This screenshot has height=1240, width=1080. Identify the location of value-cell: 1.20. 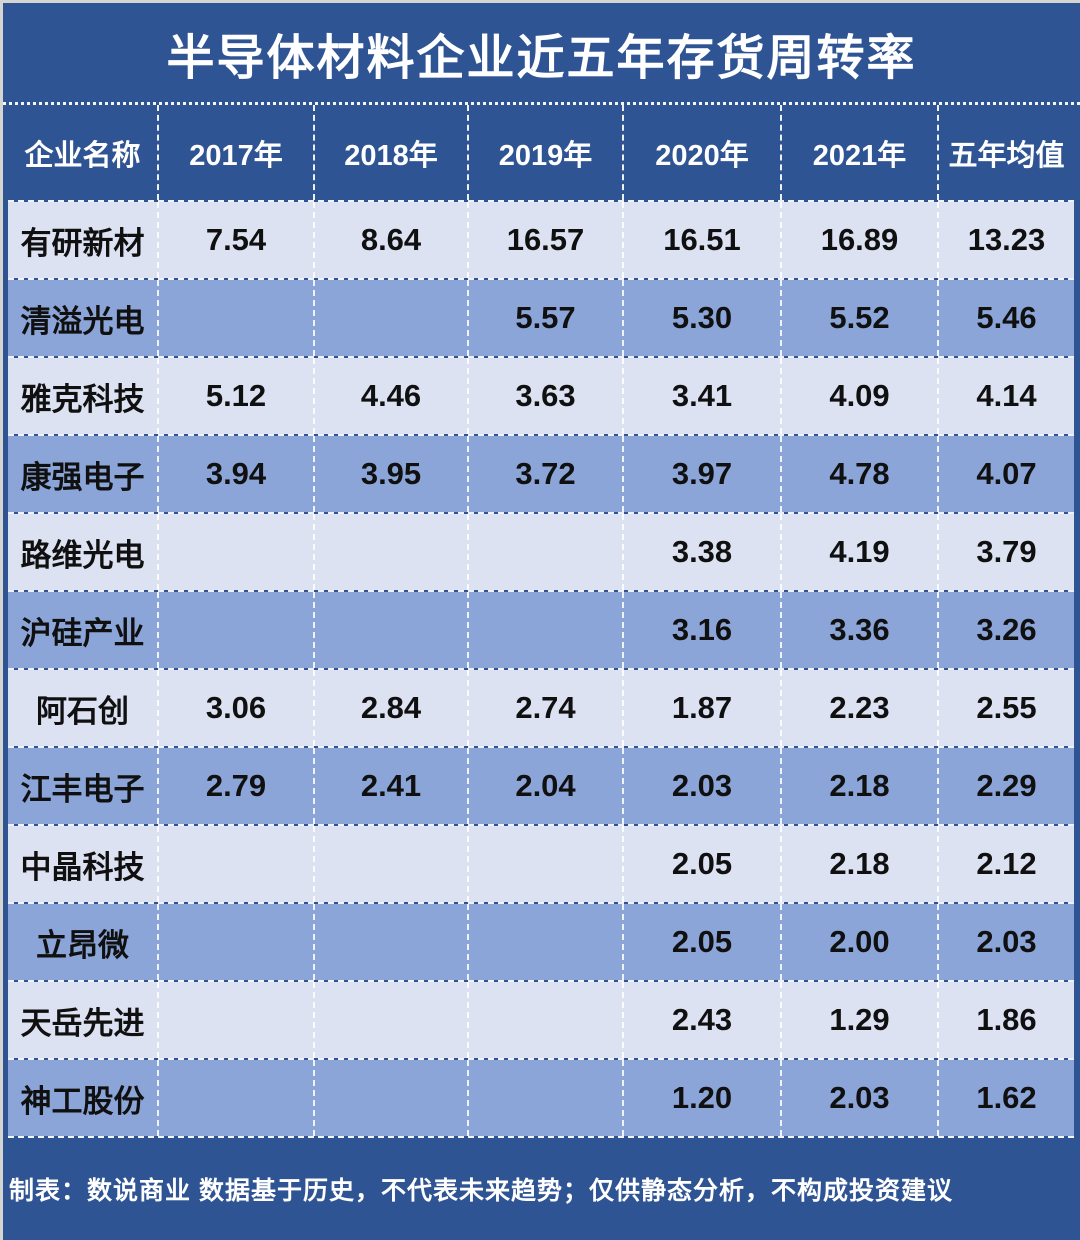
(701, 1098).